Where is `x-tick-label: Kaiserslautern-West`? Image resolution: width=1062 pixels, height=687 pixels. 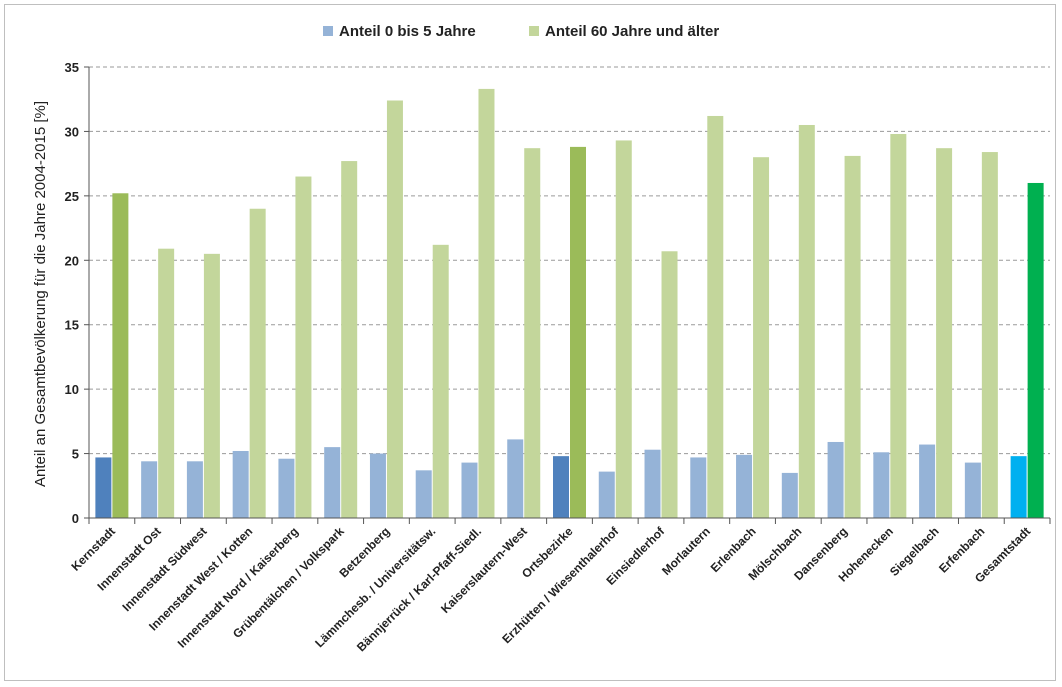 x-tick-label: Kaiserslautern-West is located at coordinates (484, 570).